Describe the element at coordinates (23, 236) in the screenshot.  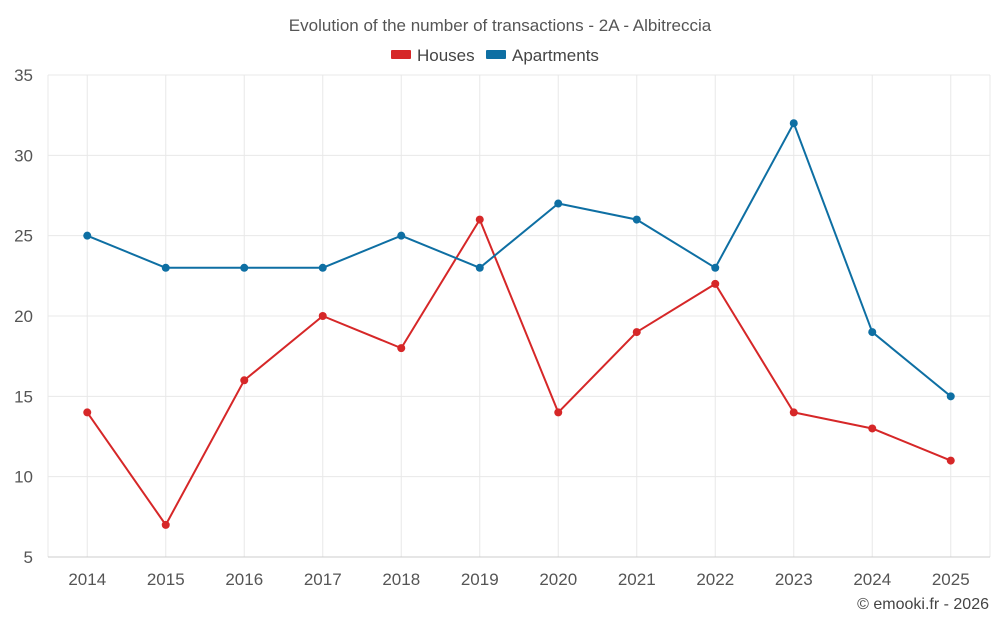
I see `y-tick-label: 25` at that location.